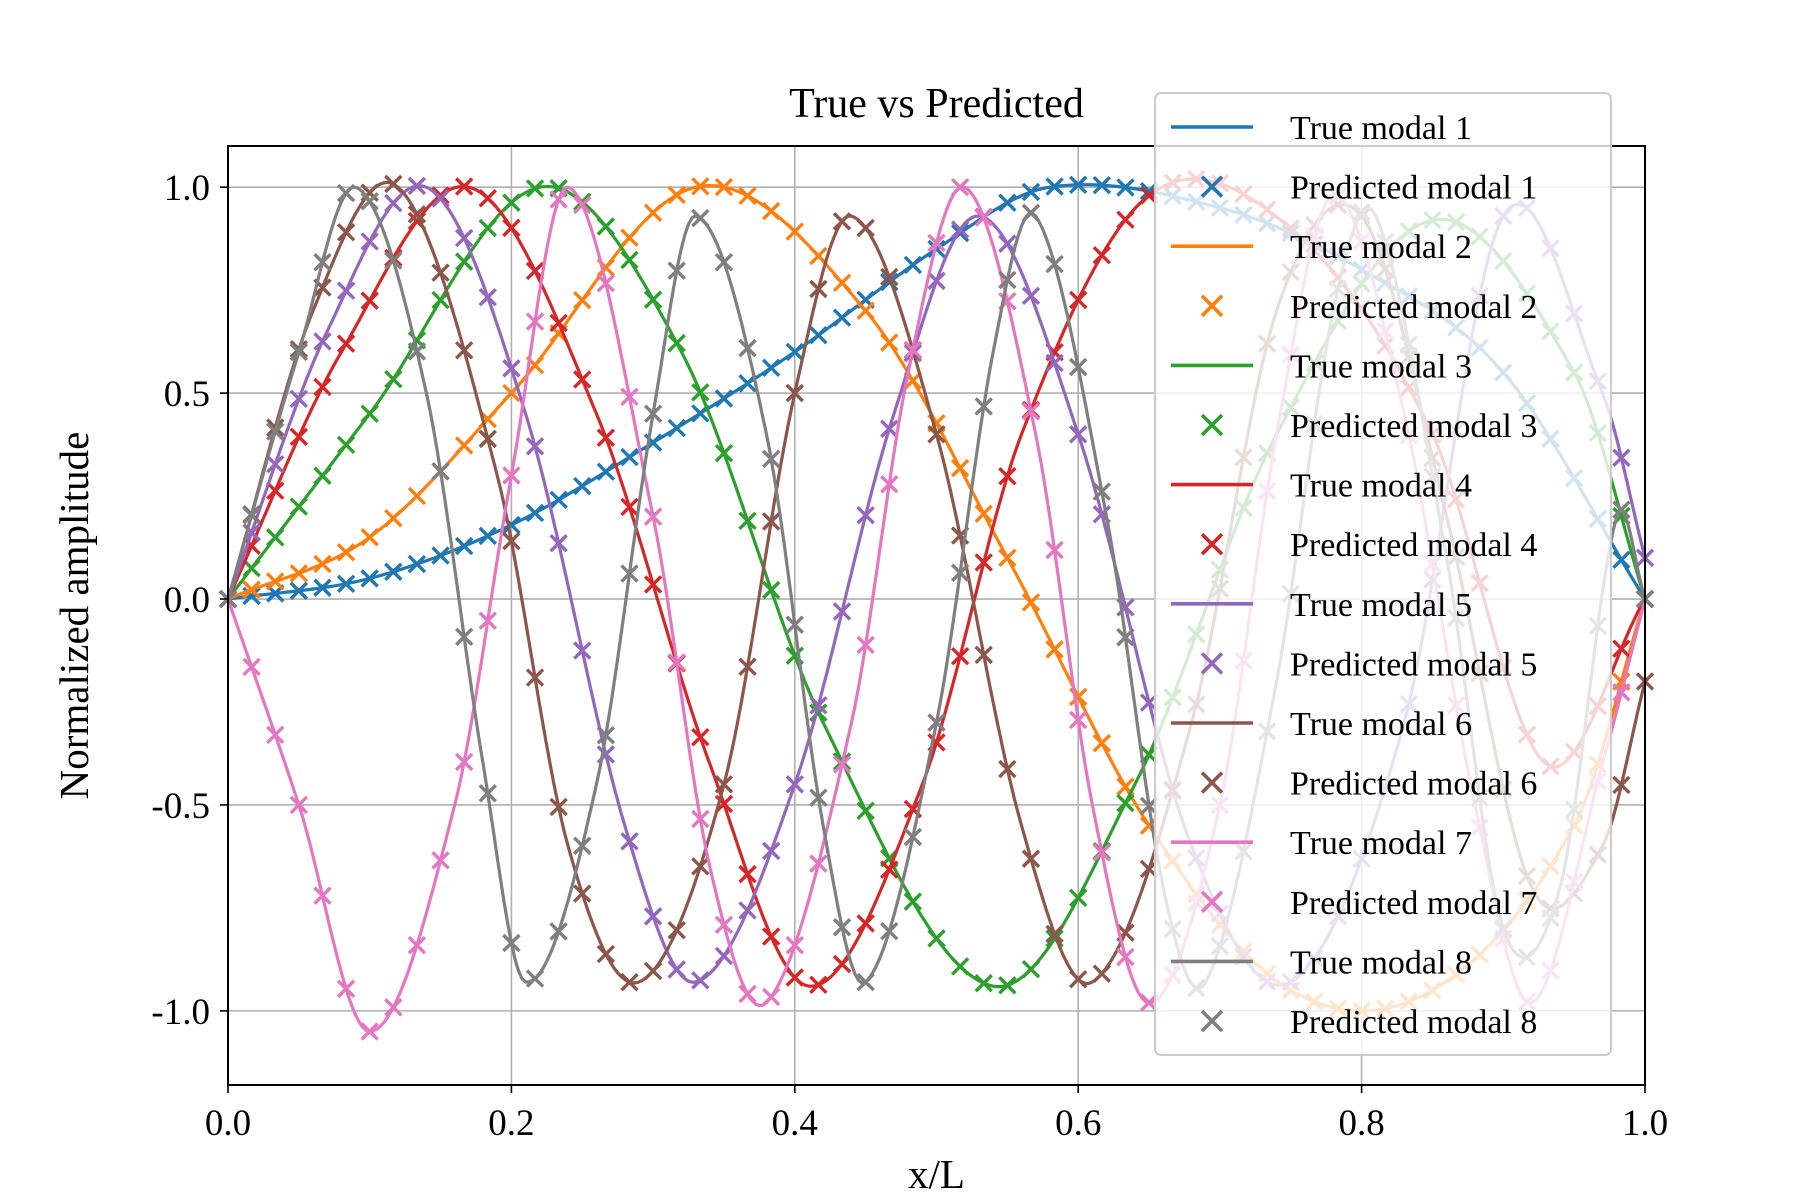  I want to click on legend-label-true-1: True modal 1, so click(1381, 128).